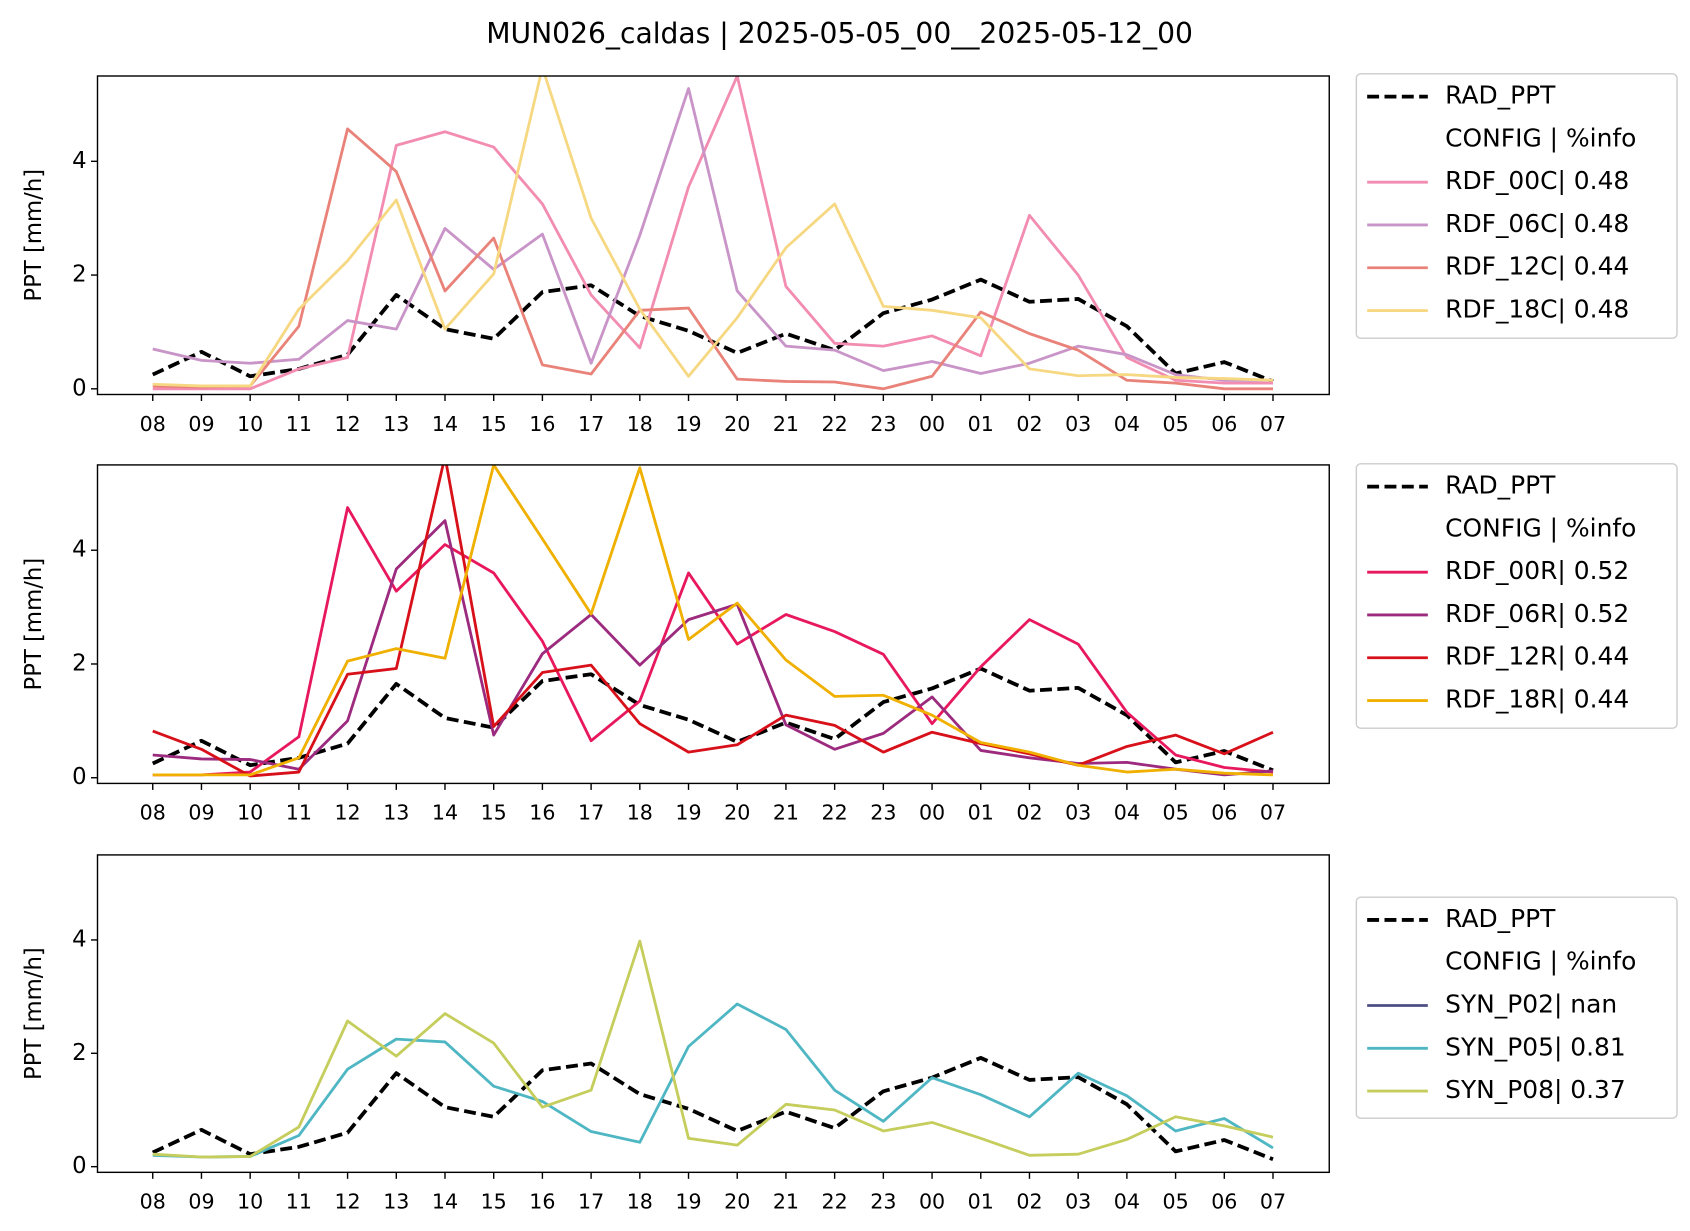 The width and height of the screenshot is (1690, 1231). Describe the element at coordinates (1537, 223) in the screenshot. I see `legend-label: RDF_06C| 0.48` at that location.